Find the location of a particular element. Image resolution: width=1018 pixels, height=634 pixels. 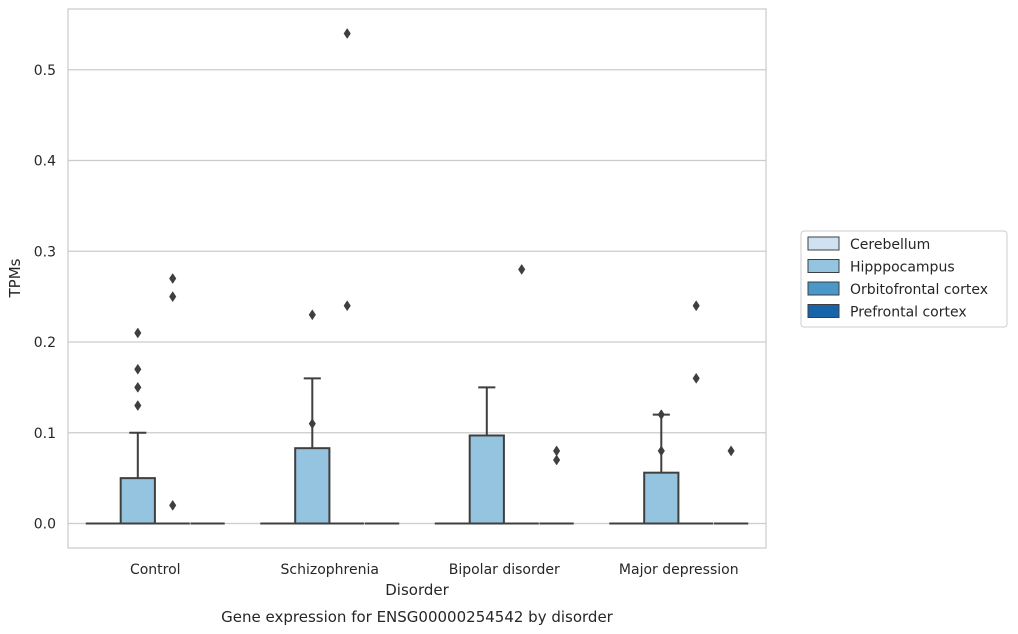

legend-frame is located at coordinates (904, 279).